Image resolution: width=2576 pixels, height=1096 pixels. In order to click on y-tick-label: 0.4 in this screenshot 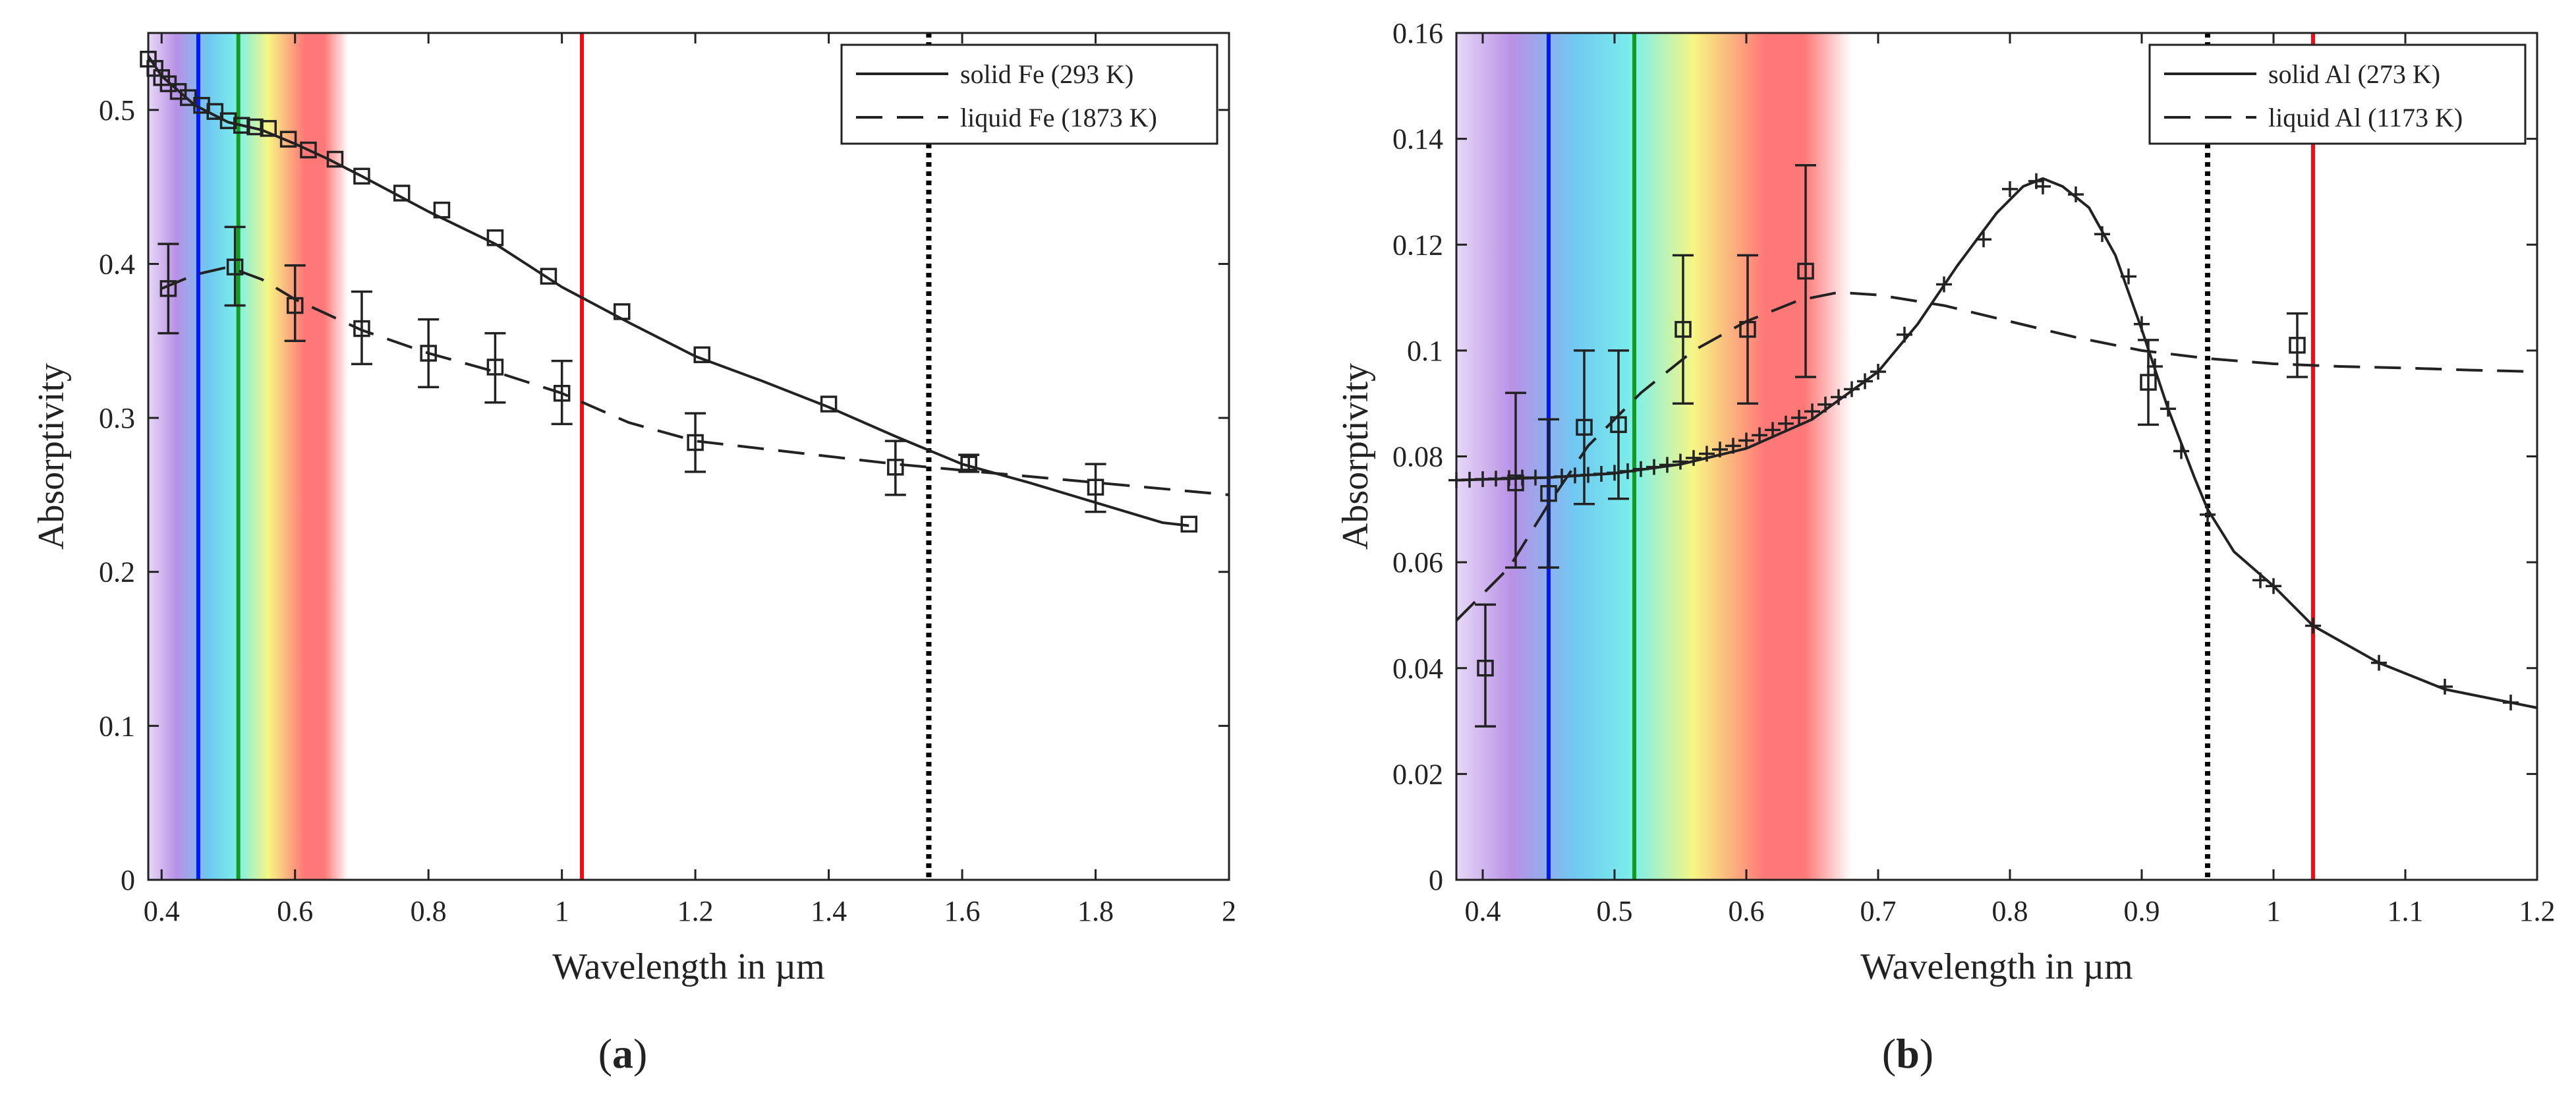, I will do `click(117, 264)`.